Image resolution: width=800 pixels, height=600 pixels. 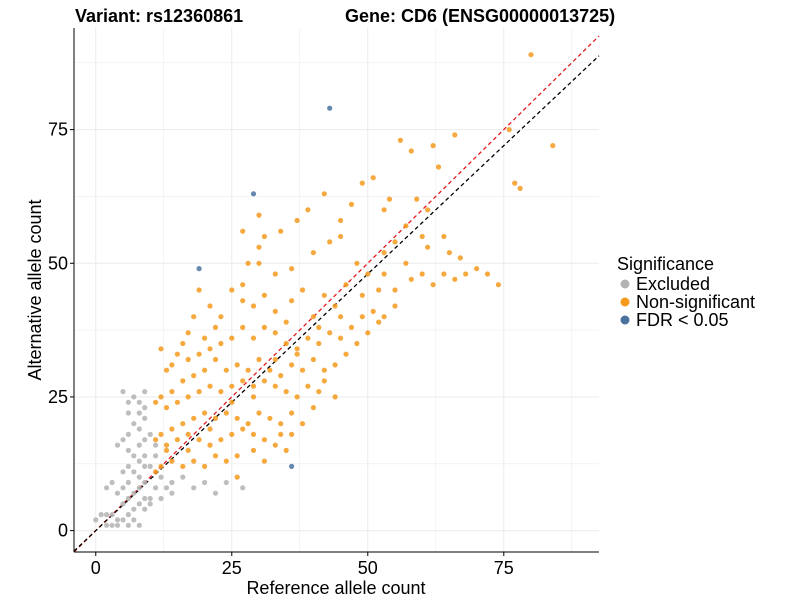 What do you see at coordinates (504, 568) in the screenshot?
I see `x-tick-label: 75` at bounding box center [504, 568].